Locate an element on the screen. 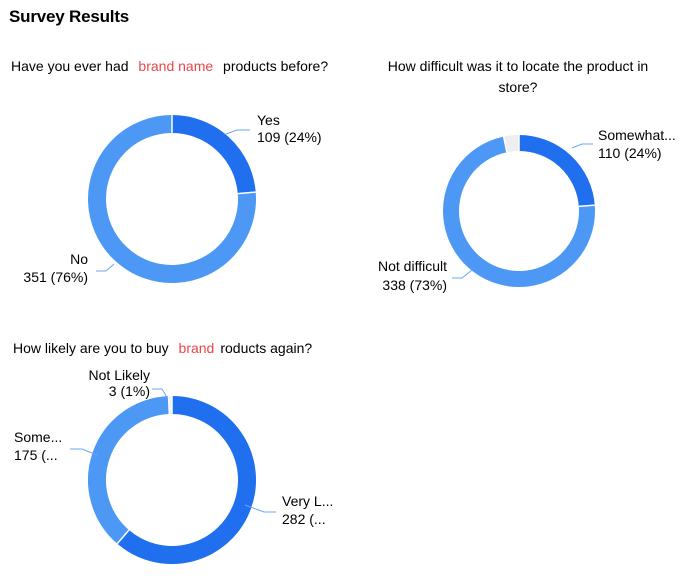  page-title: Survey Results is located at coordinates (69, 16).